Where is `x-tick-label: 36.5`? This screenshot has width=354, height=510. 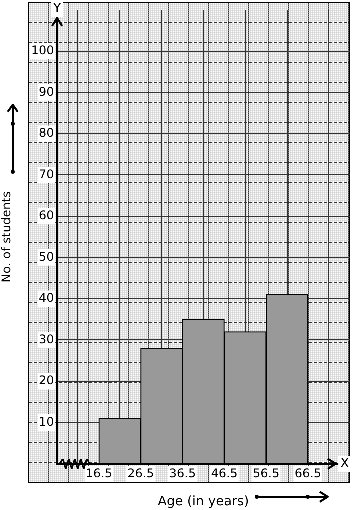
x-tick-label: 36.5 is located at coordinates (182, 473).